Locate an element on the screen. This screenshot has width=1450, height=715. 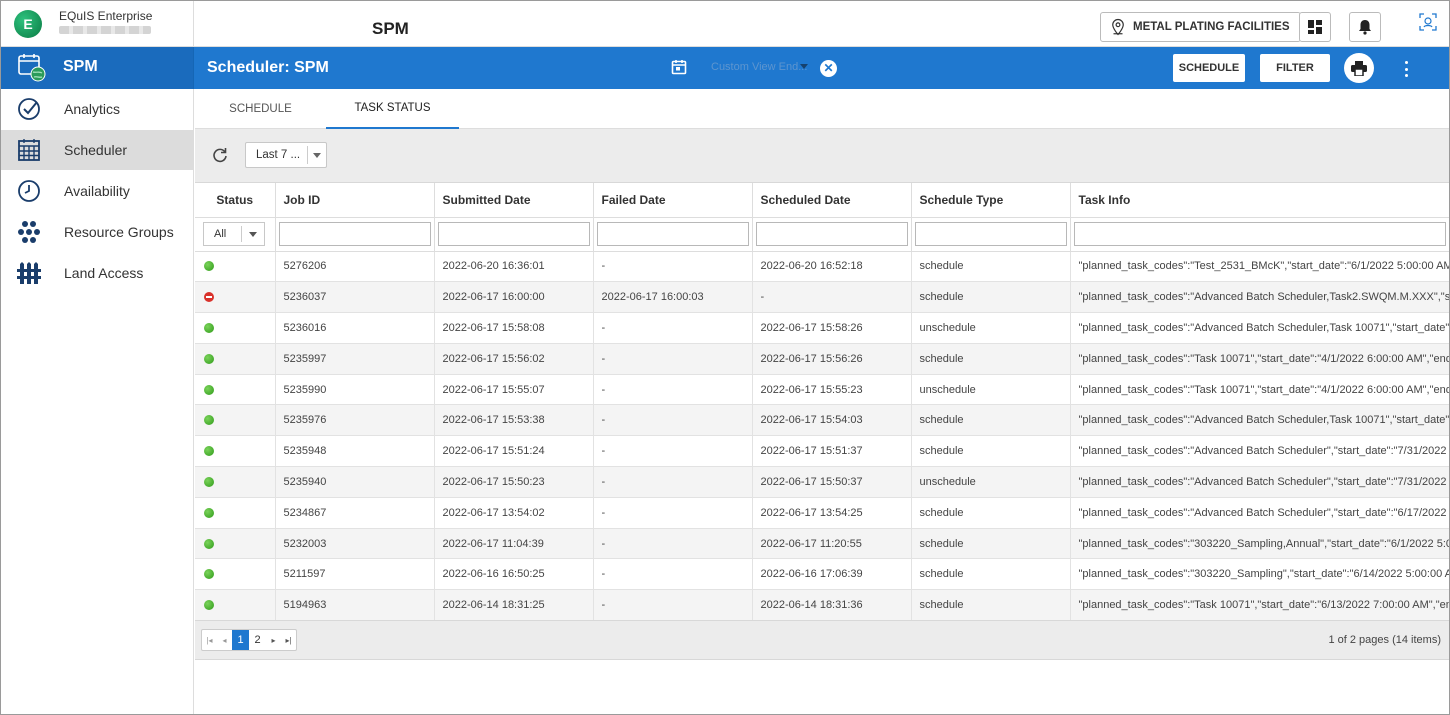
column-header-status: Status is located at coordinates (235, 200).